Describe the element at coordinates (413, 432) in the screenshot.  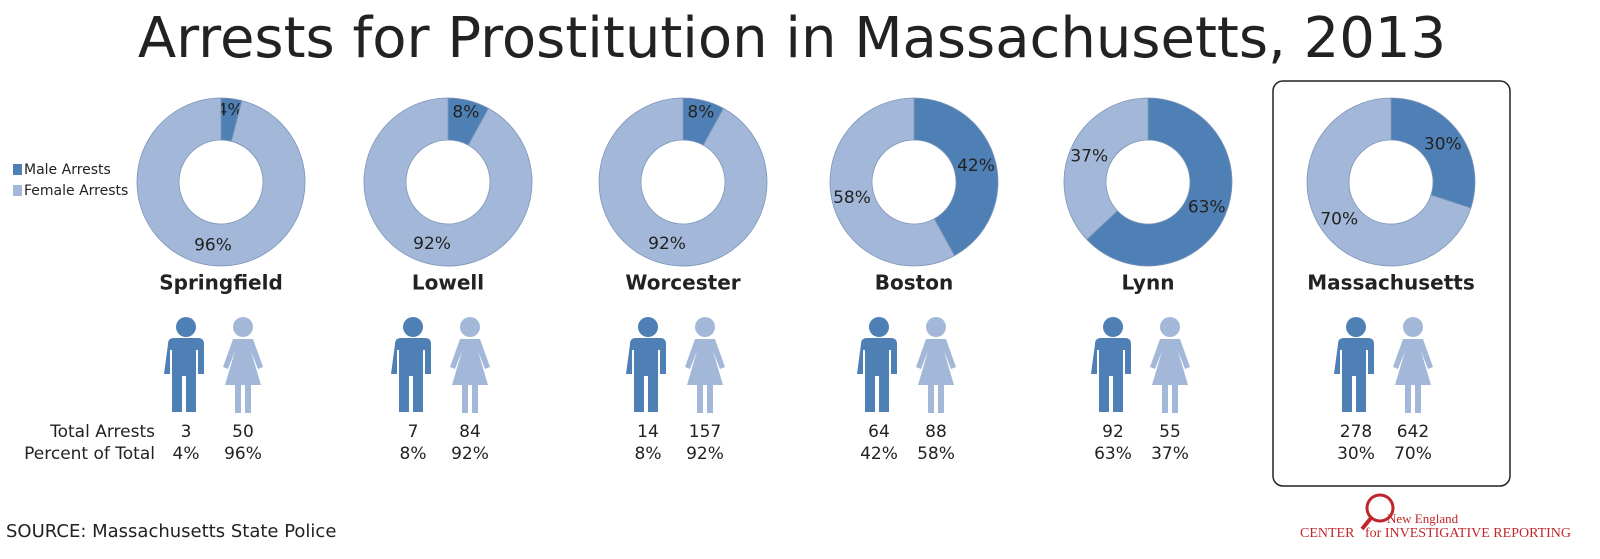
I see `total-arrests: 7` at that location.